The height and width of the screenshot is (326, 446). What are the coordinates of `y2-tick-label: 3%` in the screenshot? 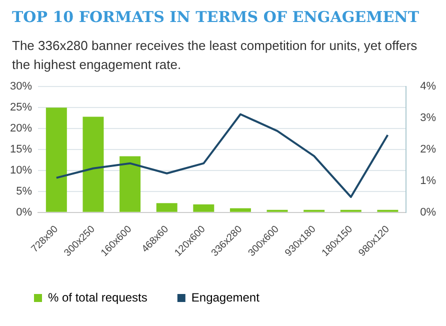 It's located at (428, 118).